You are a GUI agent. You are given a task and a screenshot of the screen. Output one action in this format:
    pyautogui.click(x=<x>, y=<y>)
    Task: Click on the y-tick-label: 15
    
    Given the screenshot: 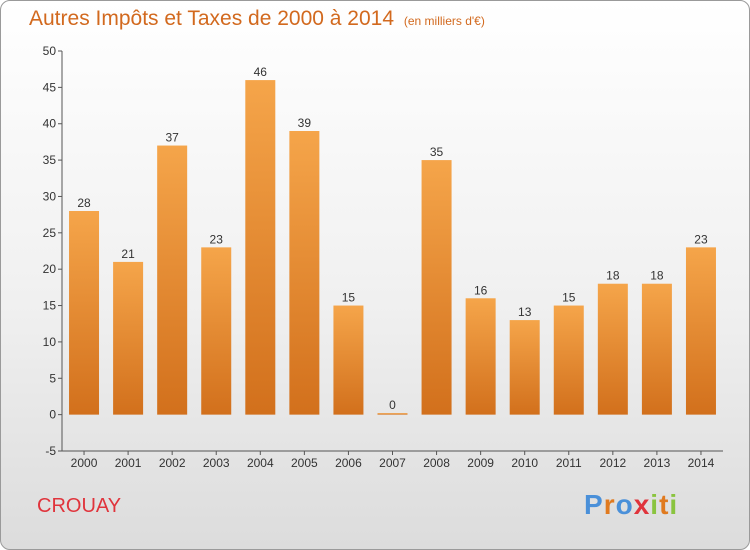 What is the action you would take?
    pyautogui.click(x=50, y=306)
    